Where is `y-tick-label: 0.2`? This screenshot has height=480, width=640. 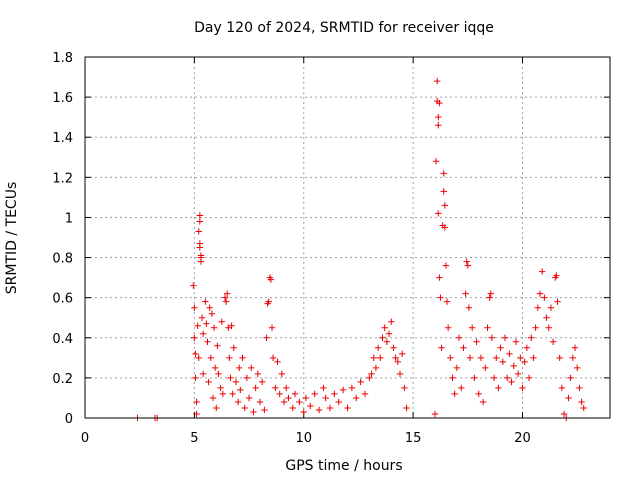 y-tick-label: 0.2 is located at coordinates (62, 379).